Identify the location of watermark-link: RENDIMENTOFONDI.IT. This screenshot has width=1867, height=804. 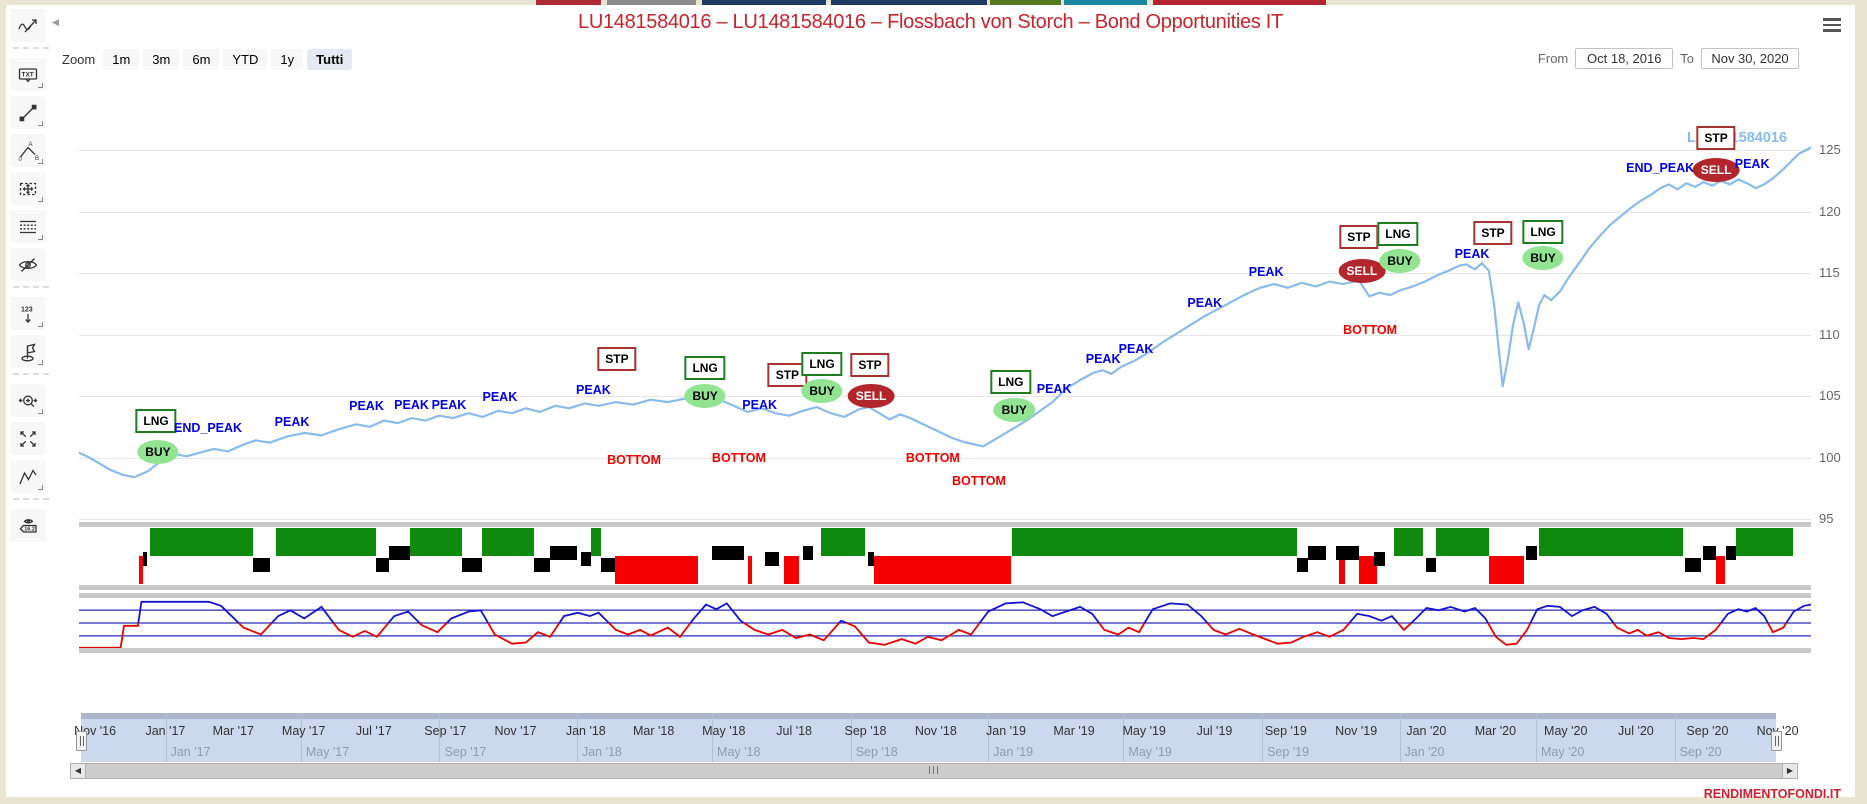
(1772, 794).